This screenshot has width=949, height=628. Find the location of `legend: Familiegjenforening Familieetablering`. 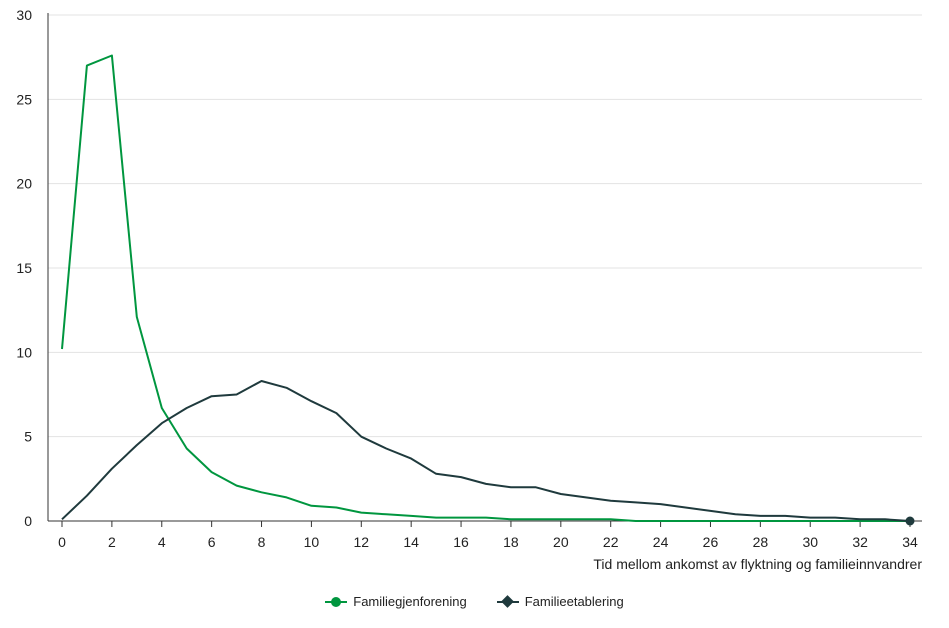

legend: Familiegjenforening Familieetablering is located at coordinates (474, 601).